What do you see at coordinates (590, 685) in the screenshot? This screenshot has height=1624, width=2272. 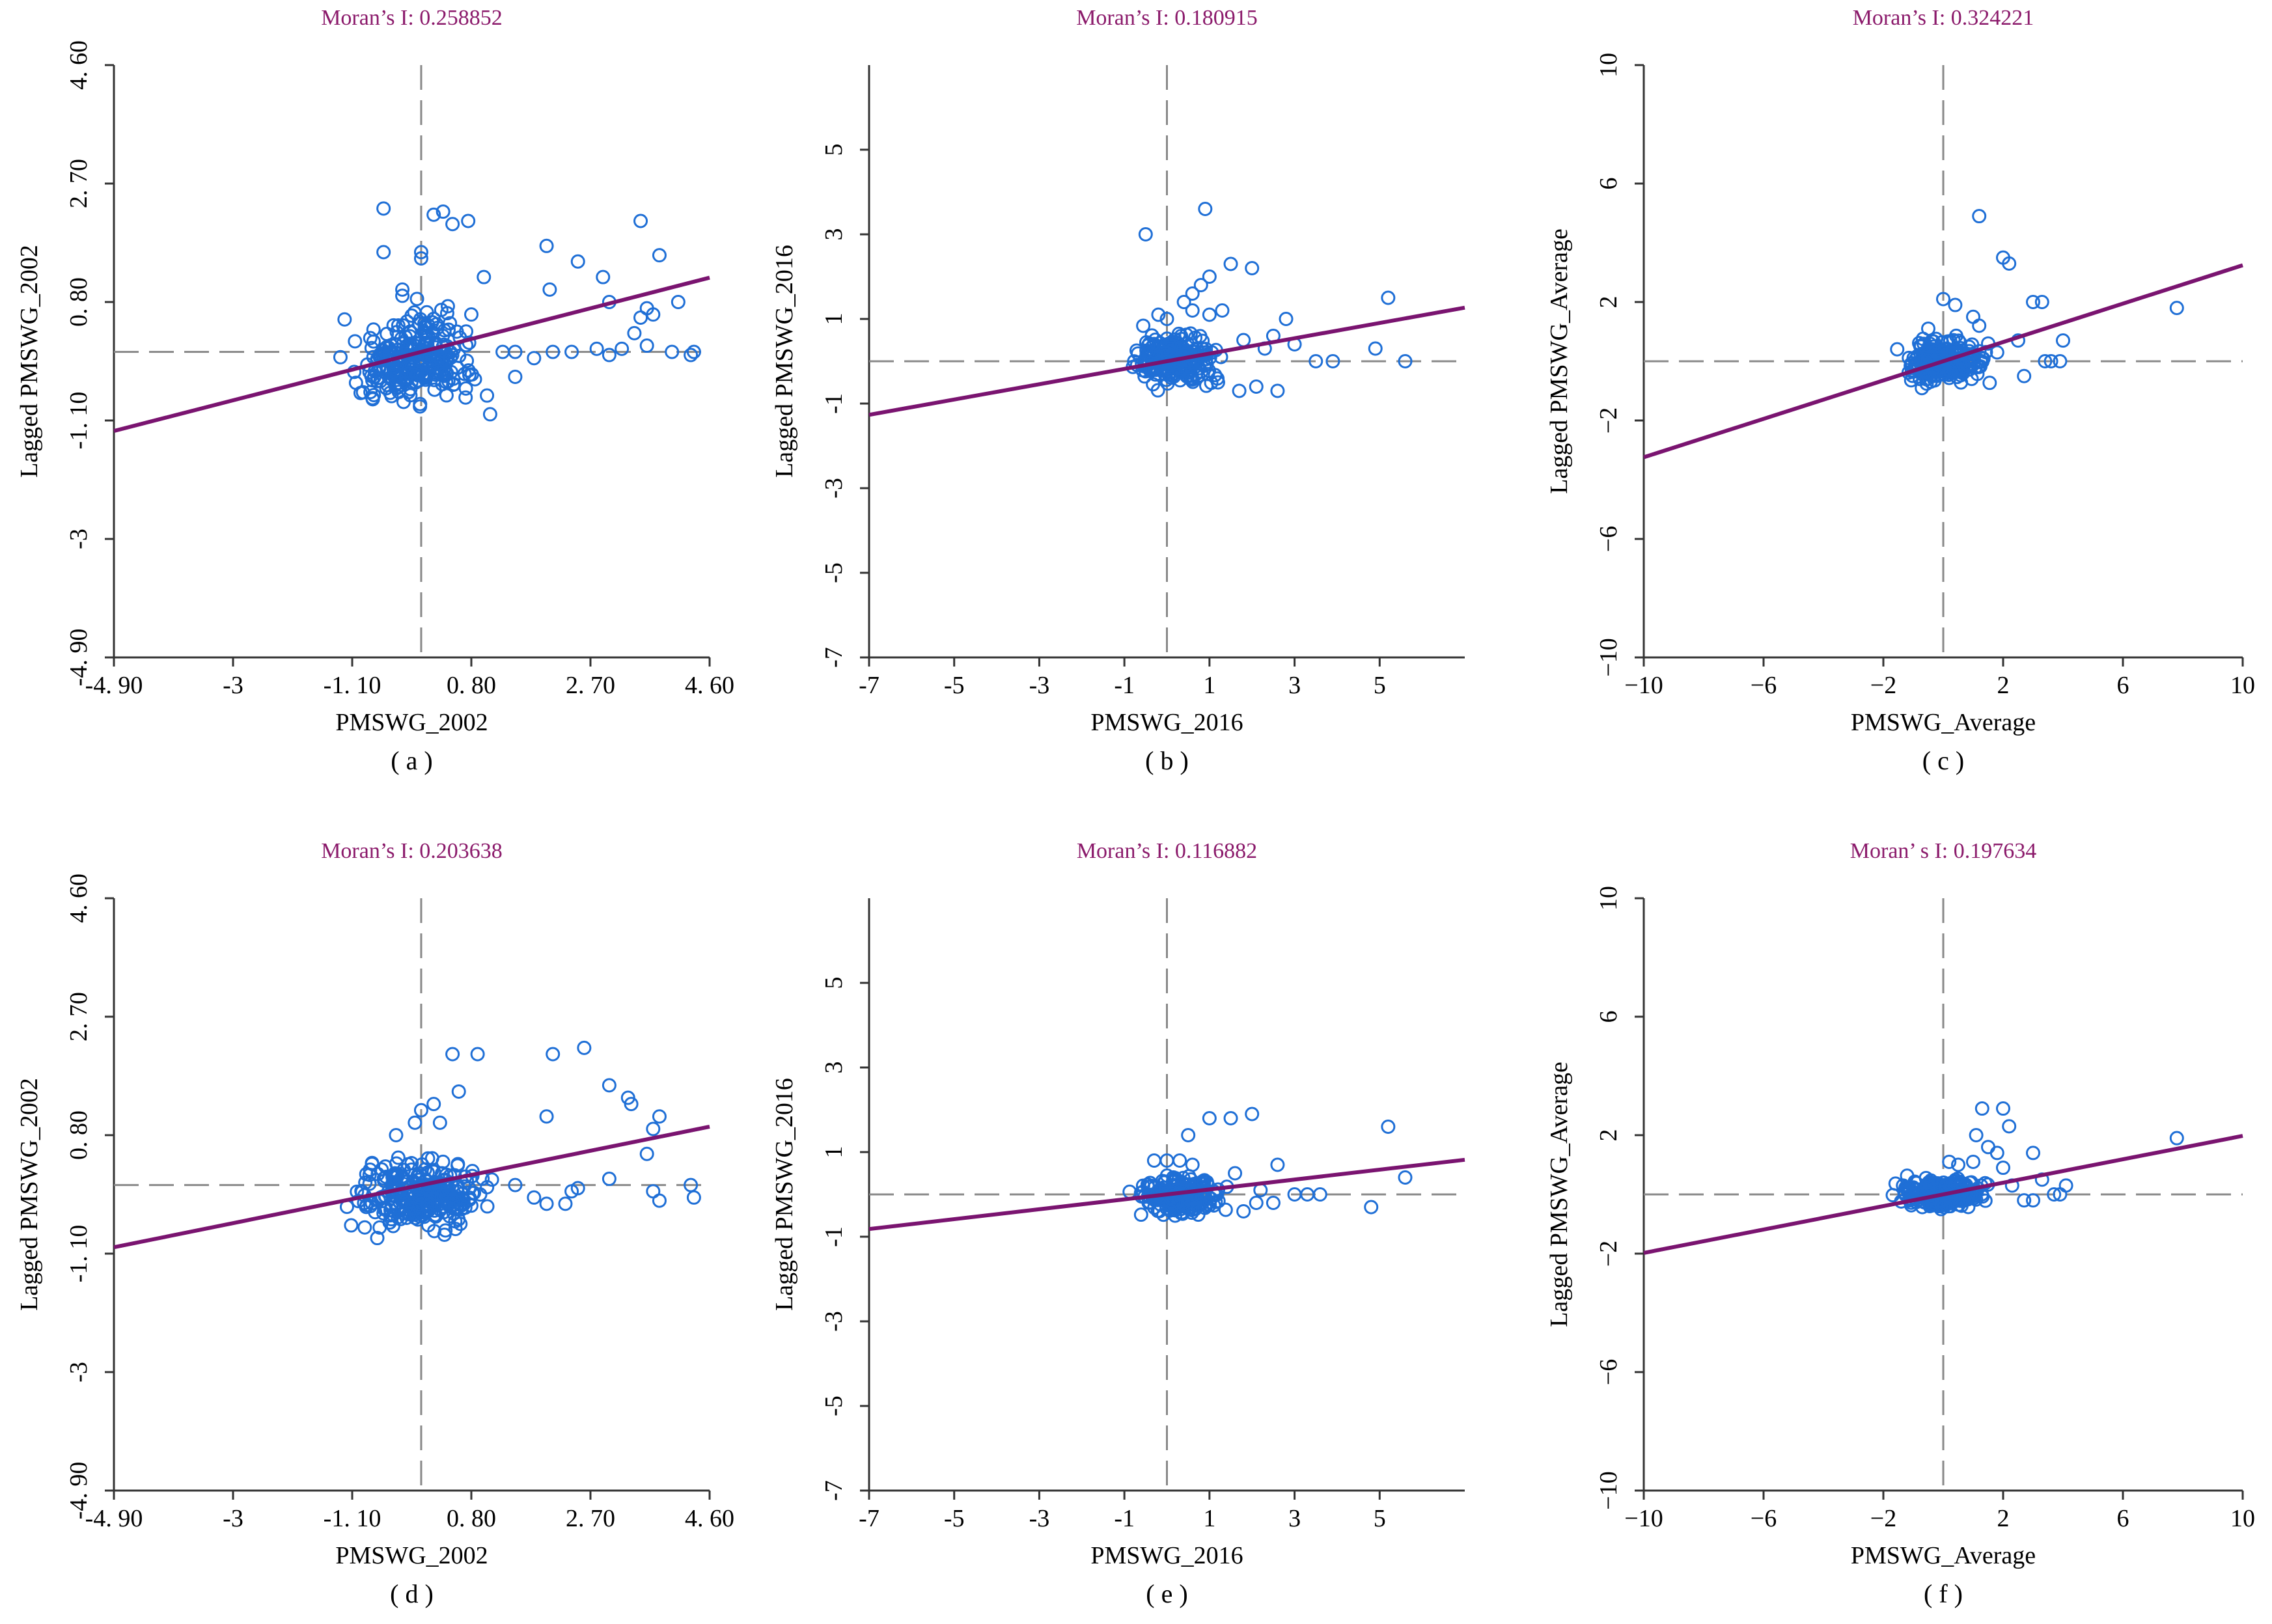 I see `x-tick-label: 2. 70` at bounding box center [590, 685].